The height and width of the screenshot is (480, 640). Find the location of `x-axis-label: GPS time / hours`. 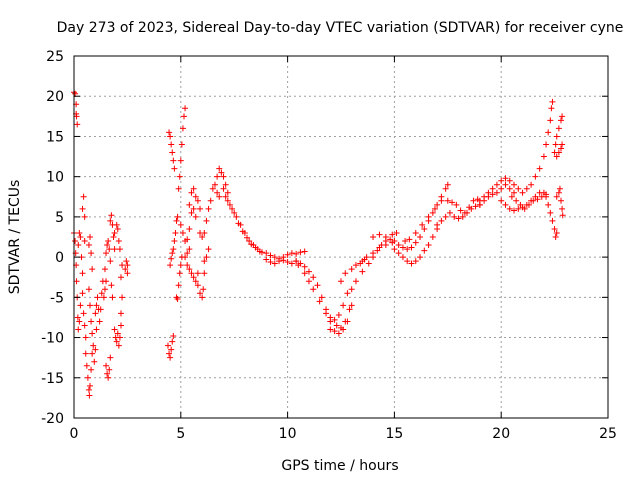

x-axis-label: GPS time / hours is located at coordinates (339, 466).